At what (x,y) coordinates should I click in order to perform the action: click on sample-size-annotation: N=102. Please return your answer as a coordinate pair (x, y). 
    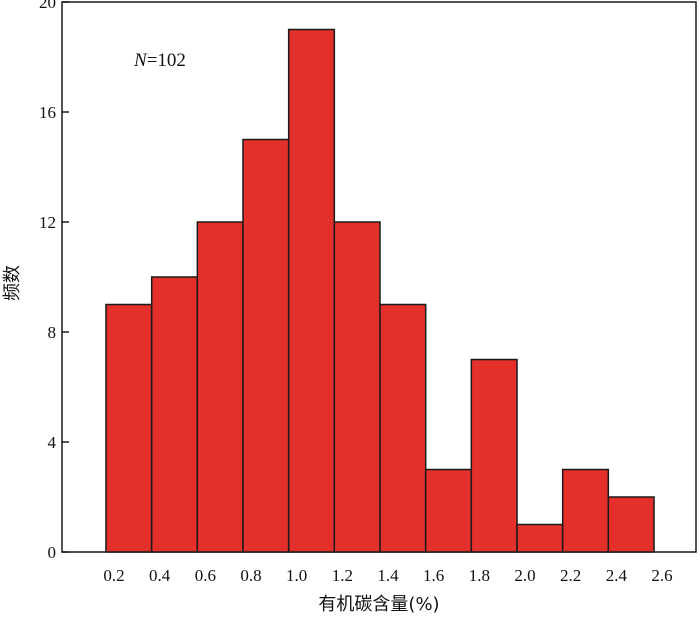
    Looking at the image, I should click on (159, 60).